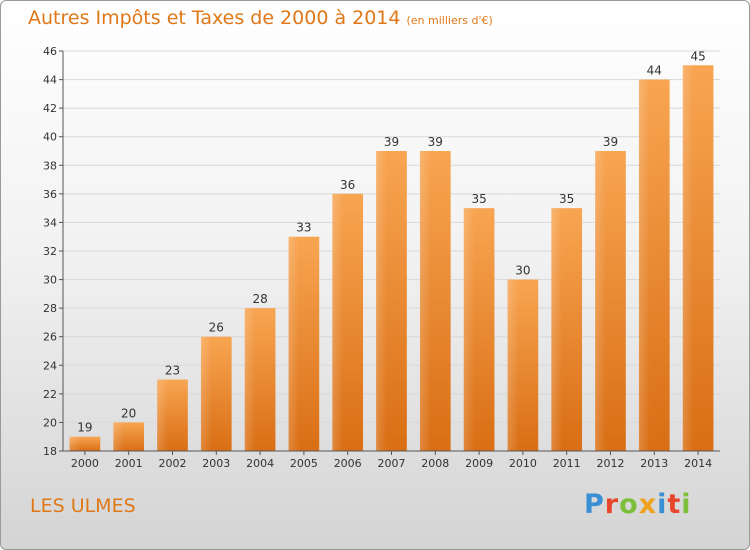 This screenshot has width=750, height=550. Describe the element at coordinates (129, 463) in the screenshot. I see `x-tick-label-2001: 2001` at that location.